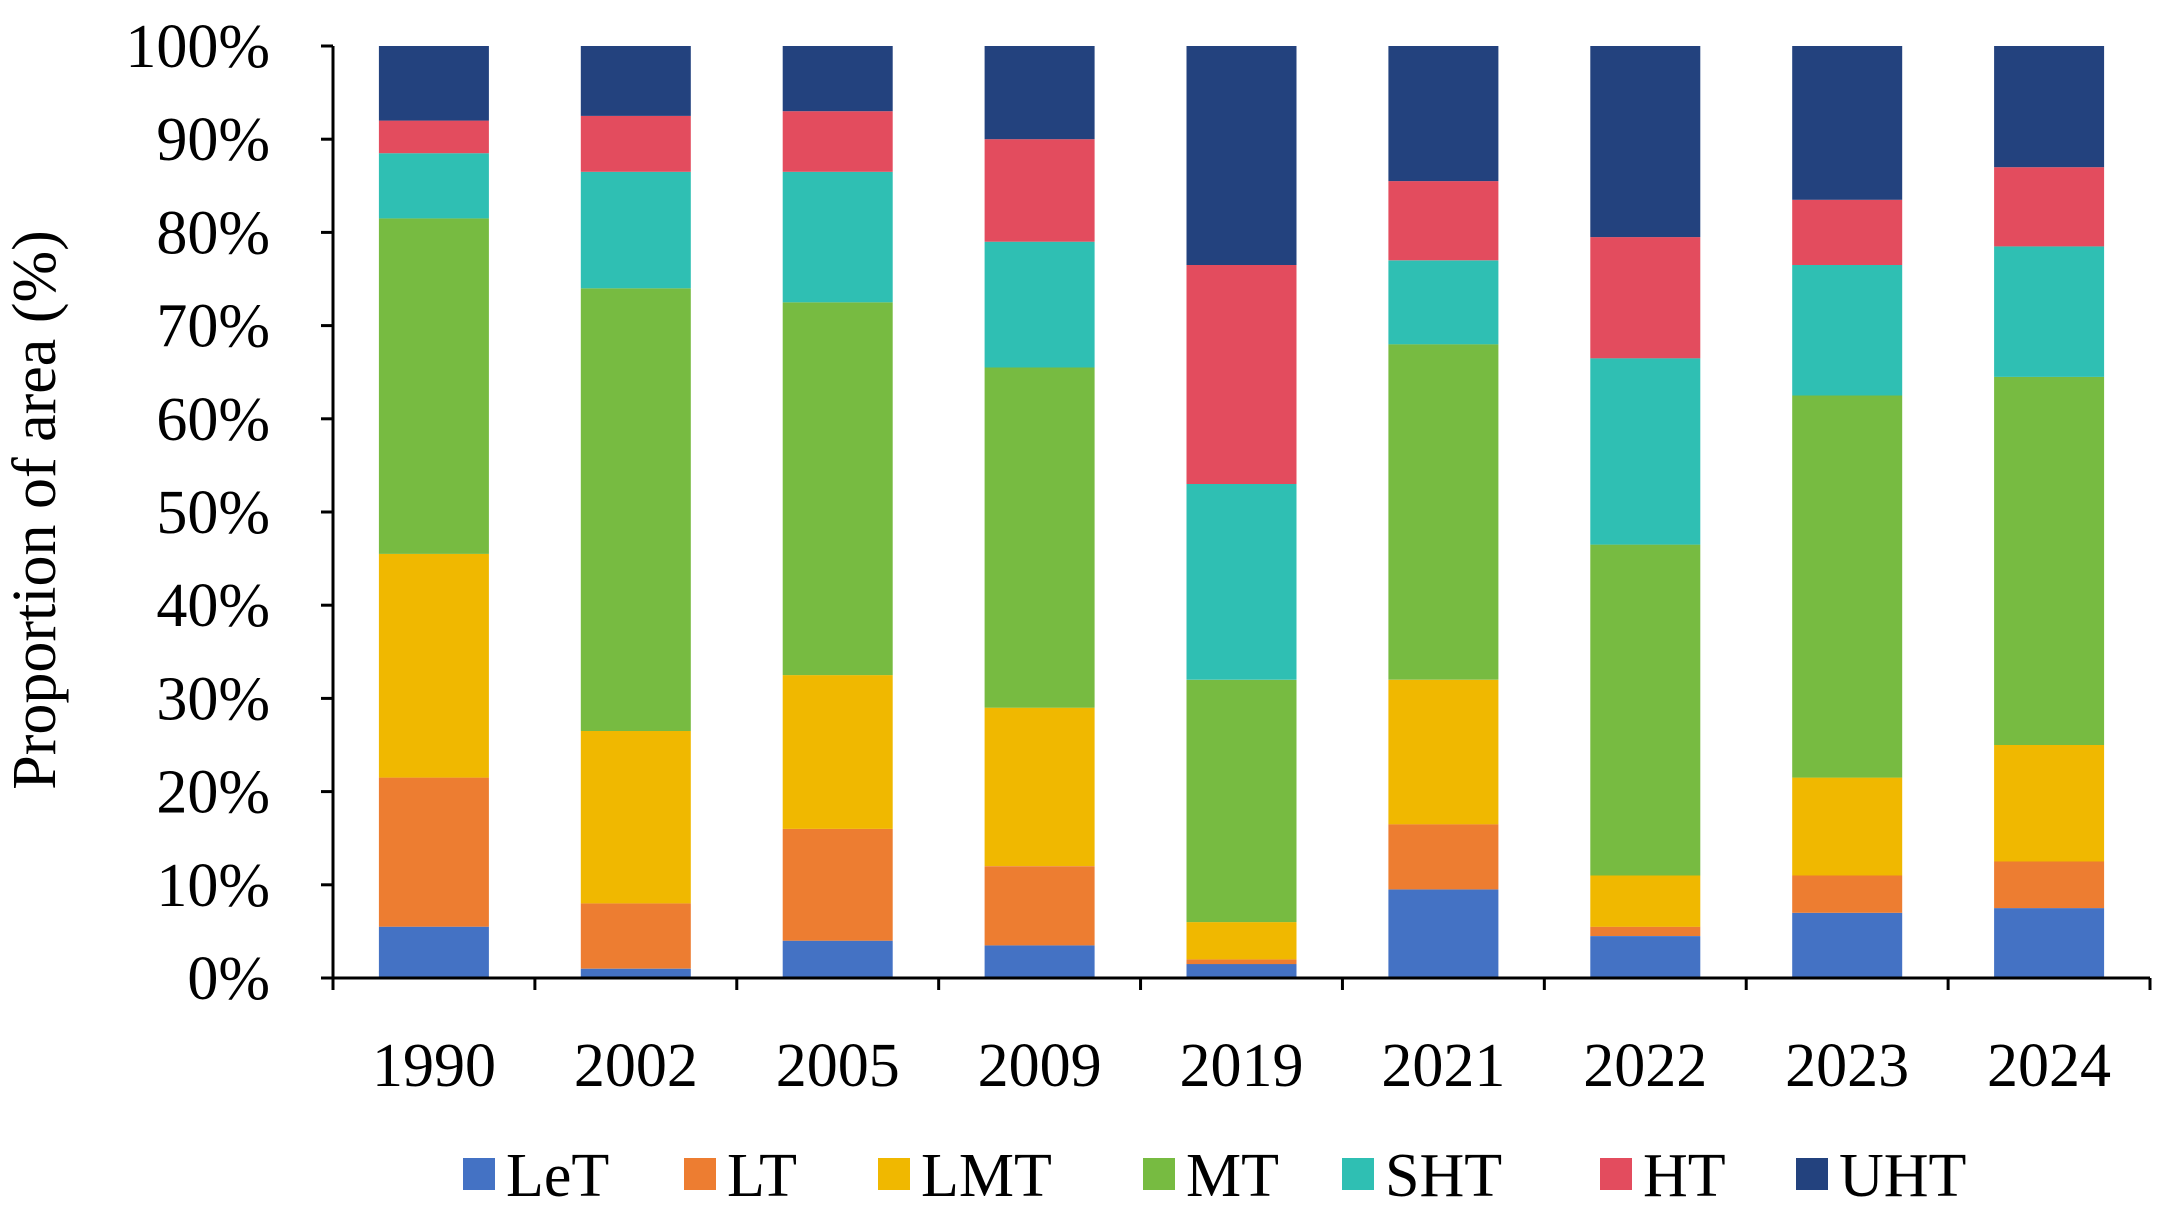  I want to click on bar-2019-LeT, so click(1241, 971).